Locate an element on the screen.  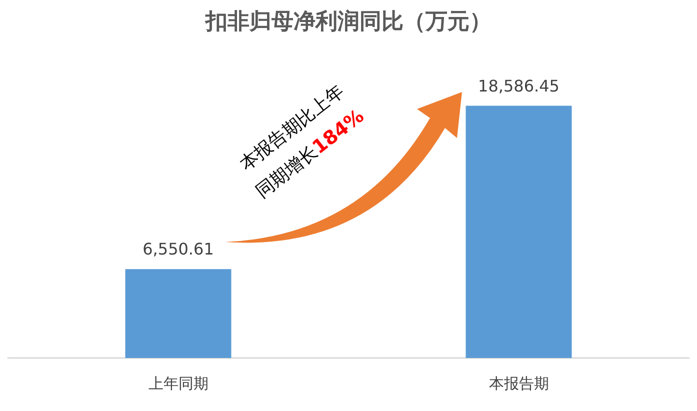
x-tick-label: 本报告期 is located at coordinates (518, 383).